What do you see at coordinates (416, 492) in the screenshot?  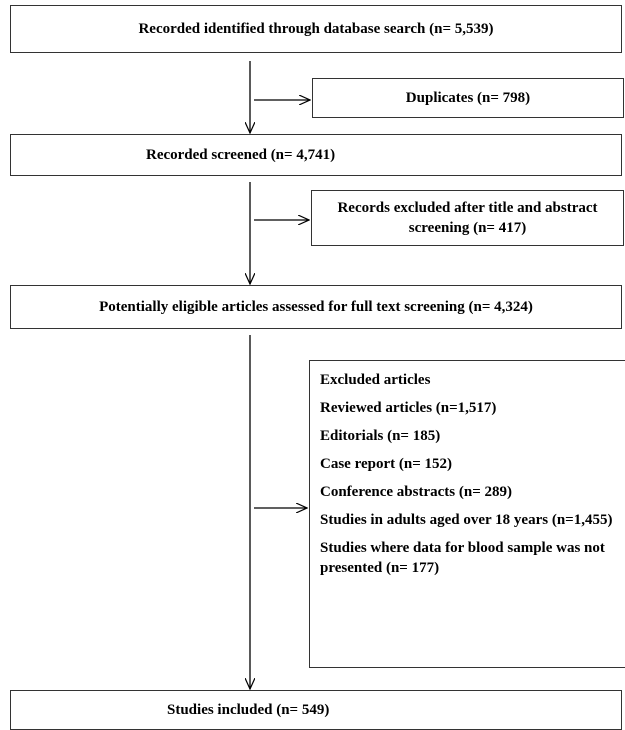 I see `excluded-item-conference-abstracts: Conference abstracts (n= 289)` at bounding box center [416, 492].